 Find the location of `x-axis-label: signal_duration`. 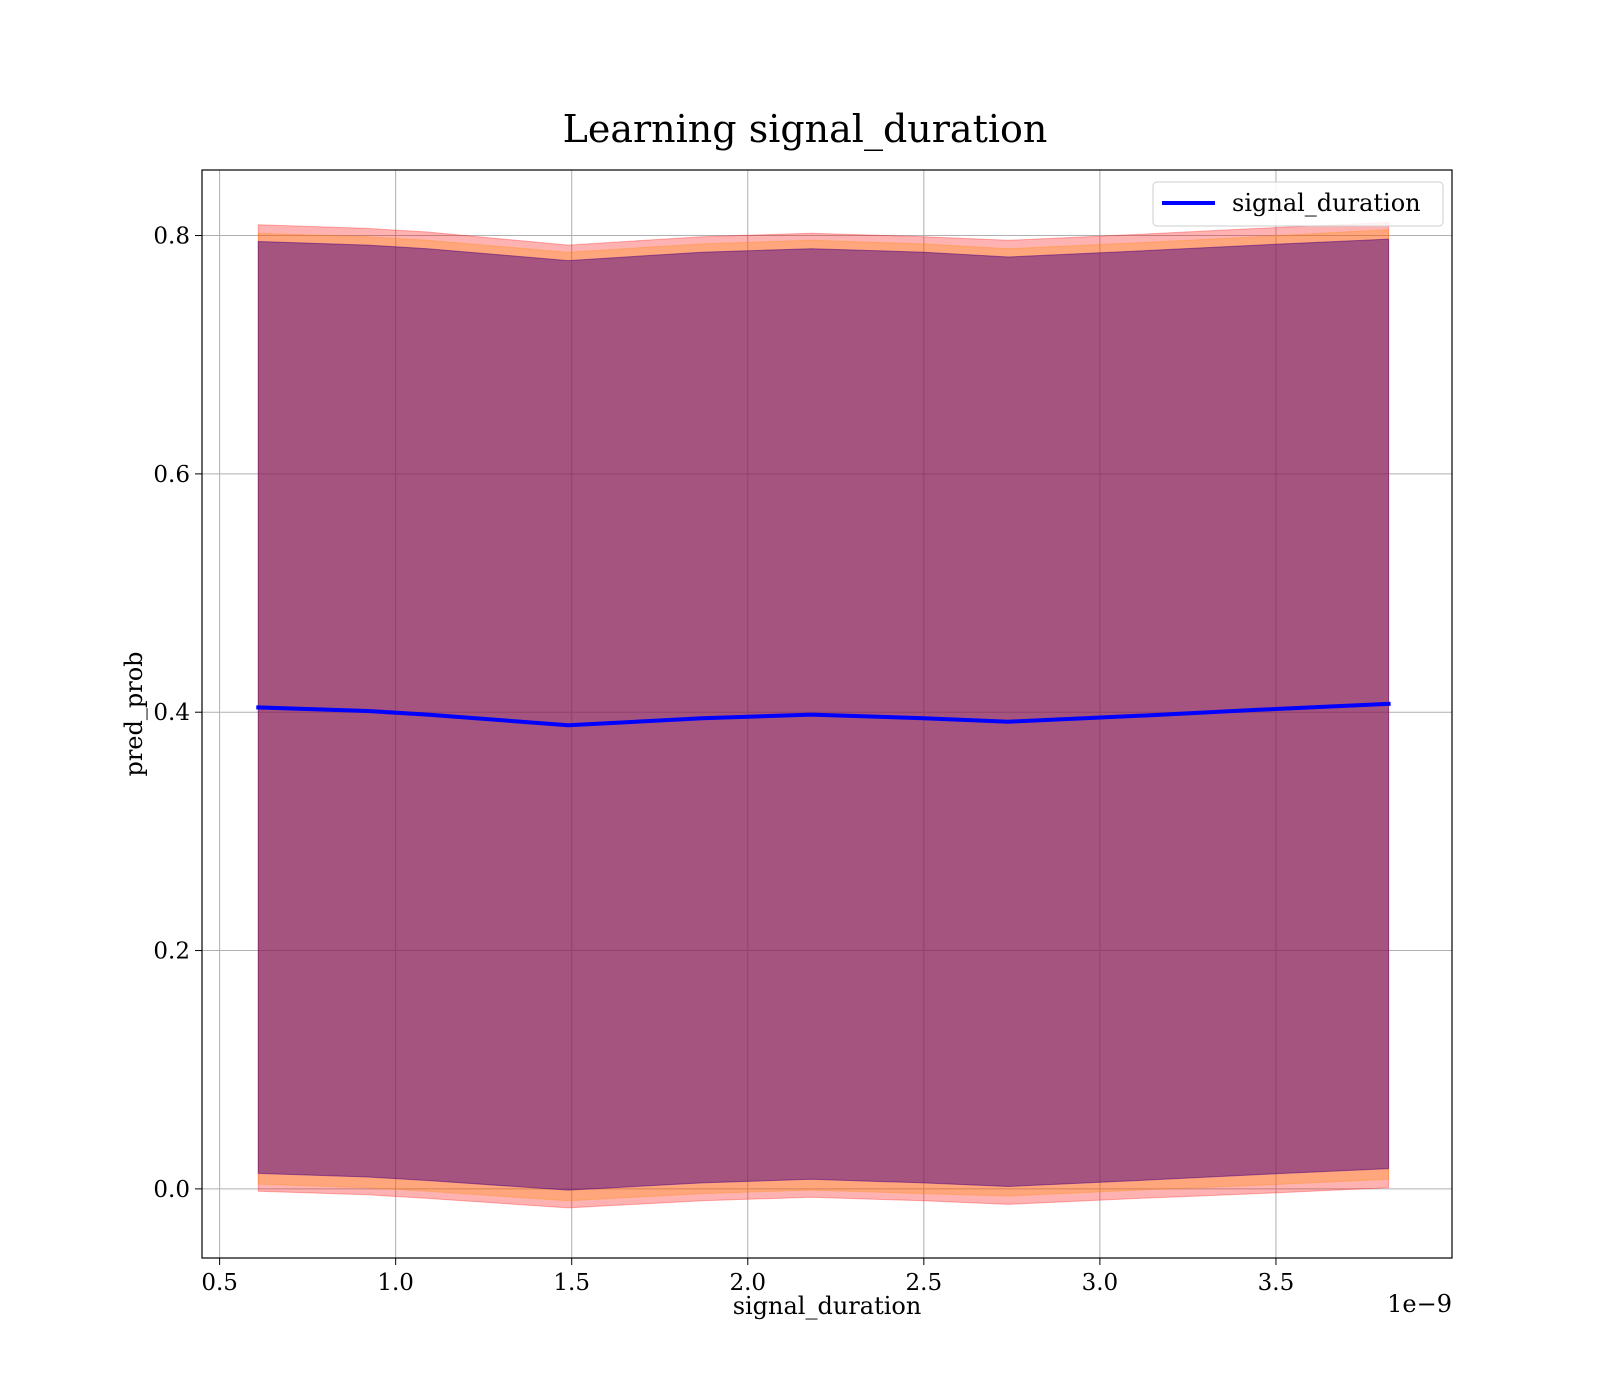

x-axis-label: signal_duration is located at coordinates (827, 1306).